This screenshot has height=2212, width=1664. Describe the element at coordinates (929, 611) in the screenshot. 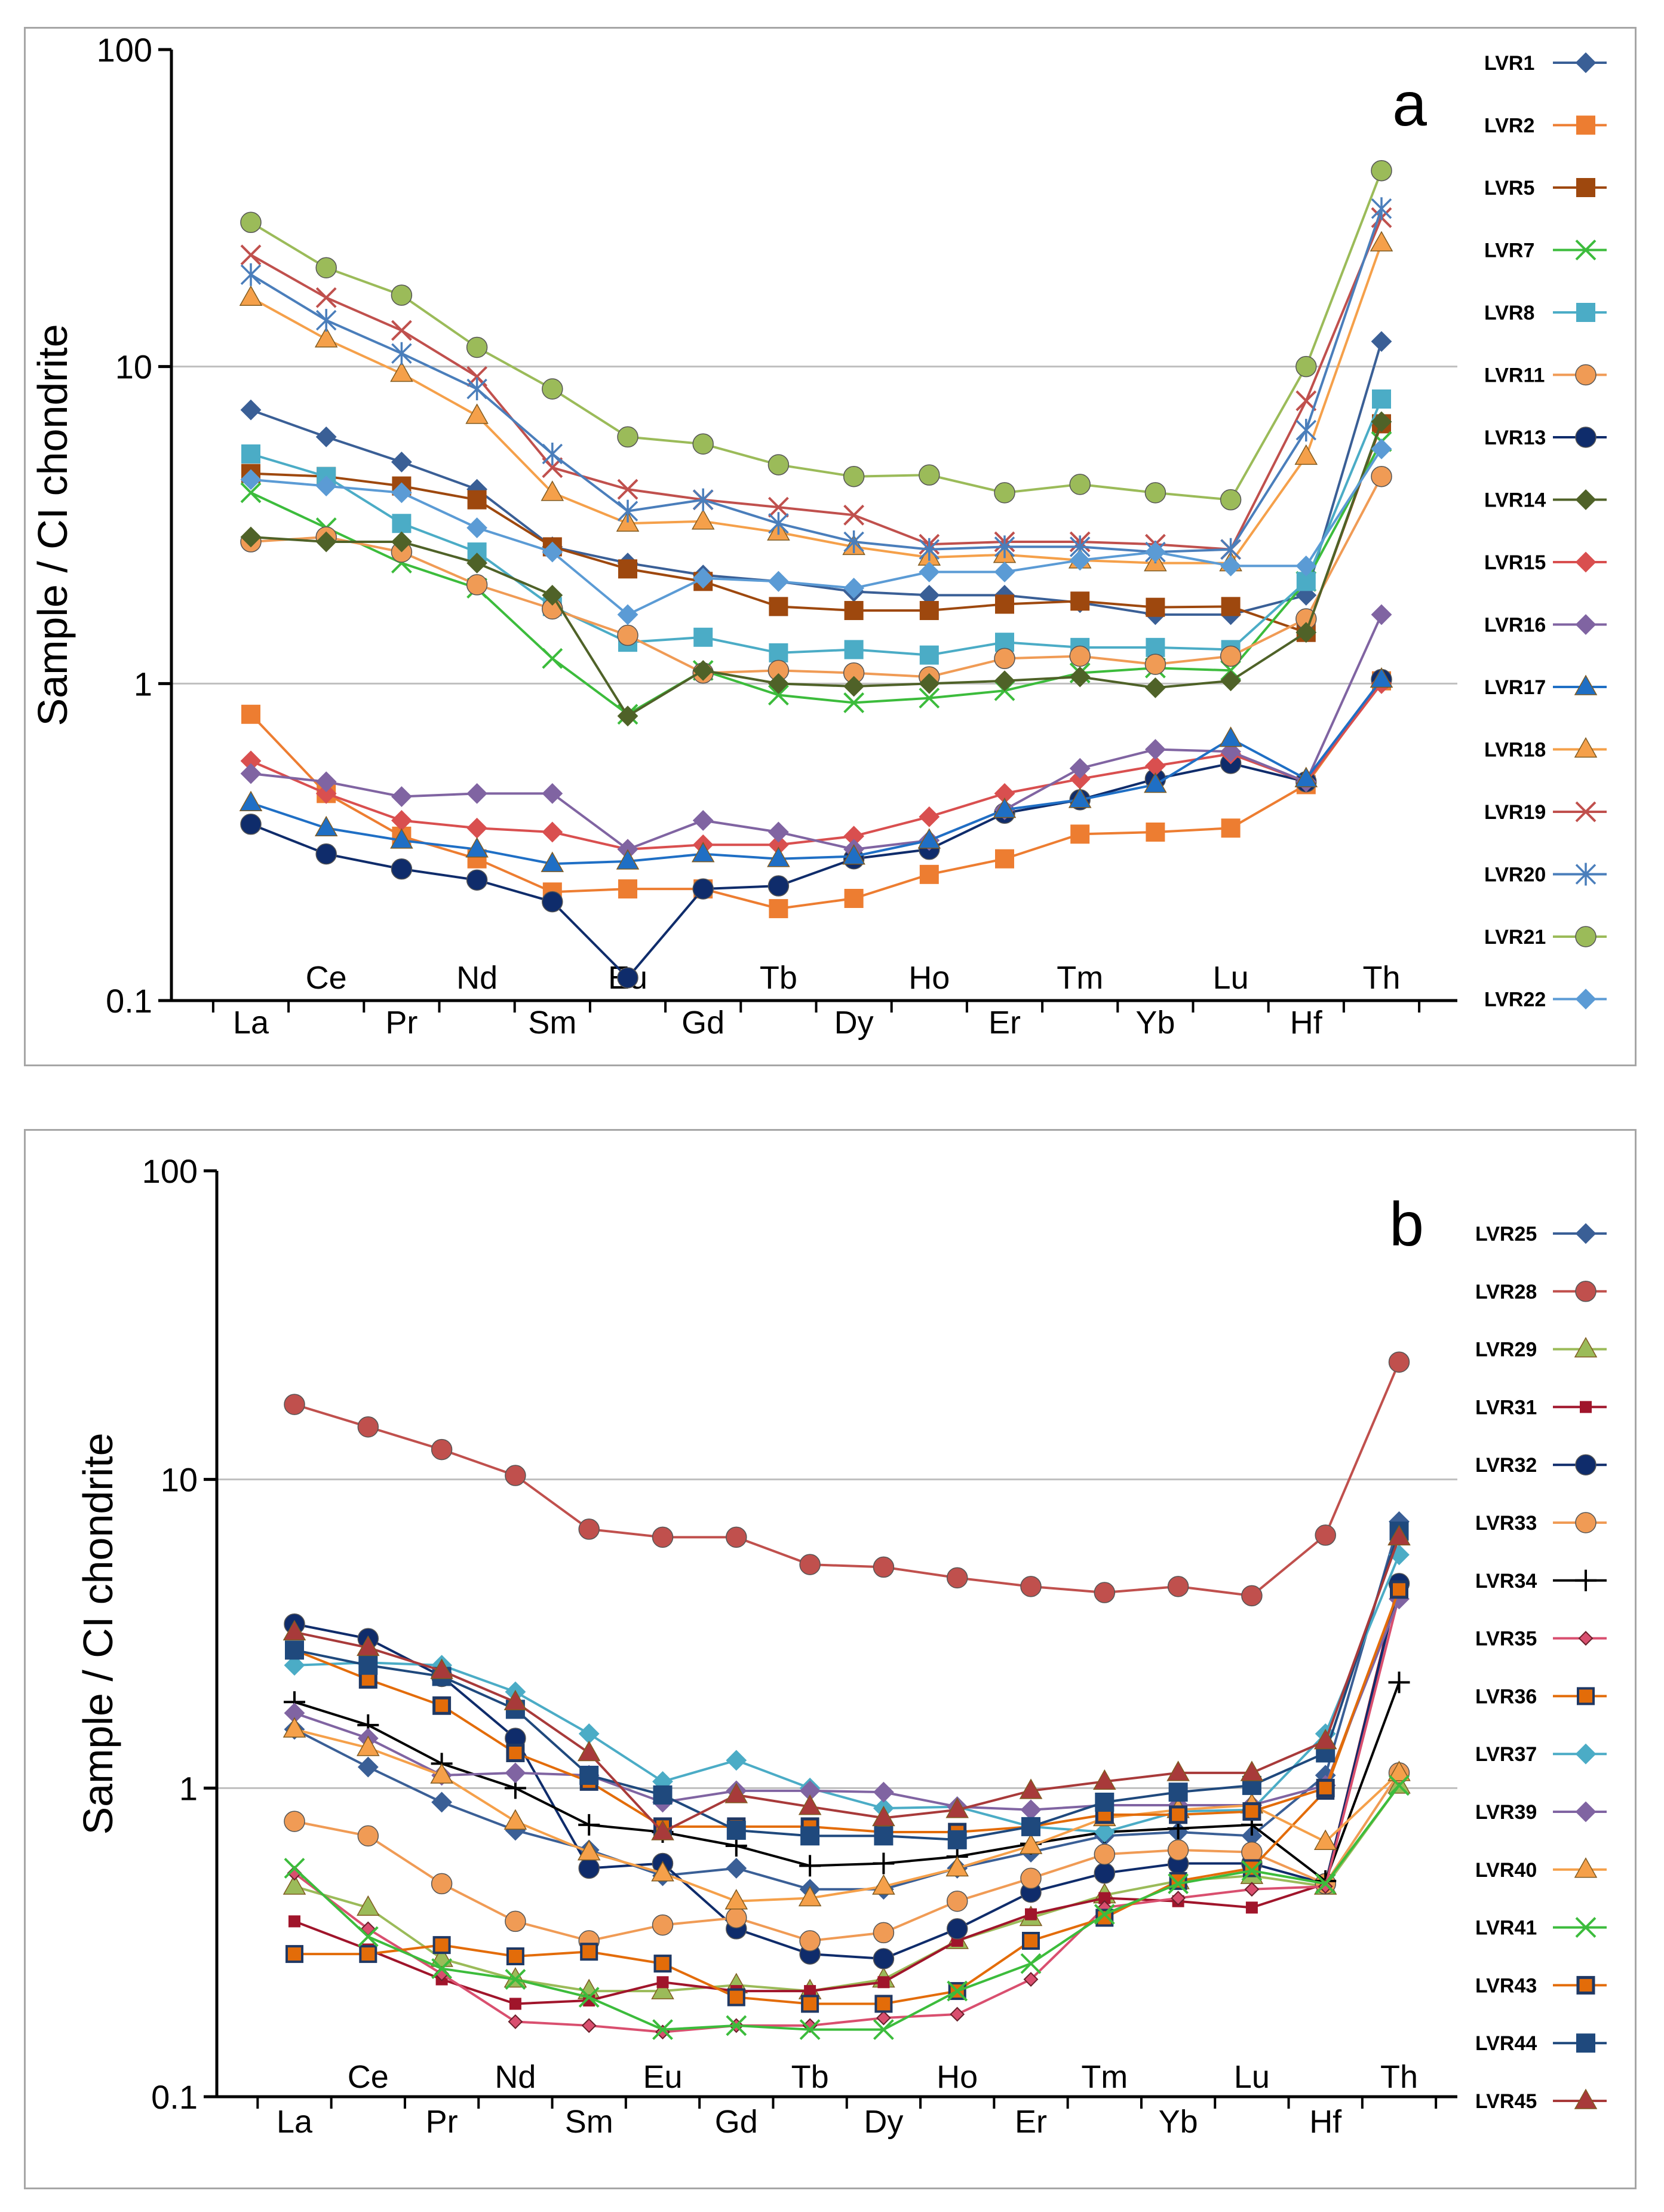

I see `point-LVR5-Ho` at that location.